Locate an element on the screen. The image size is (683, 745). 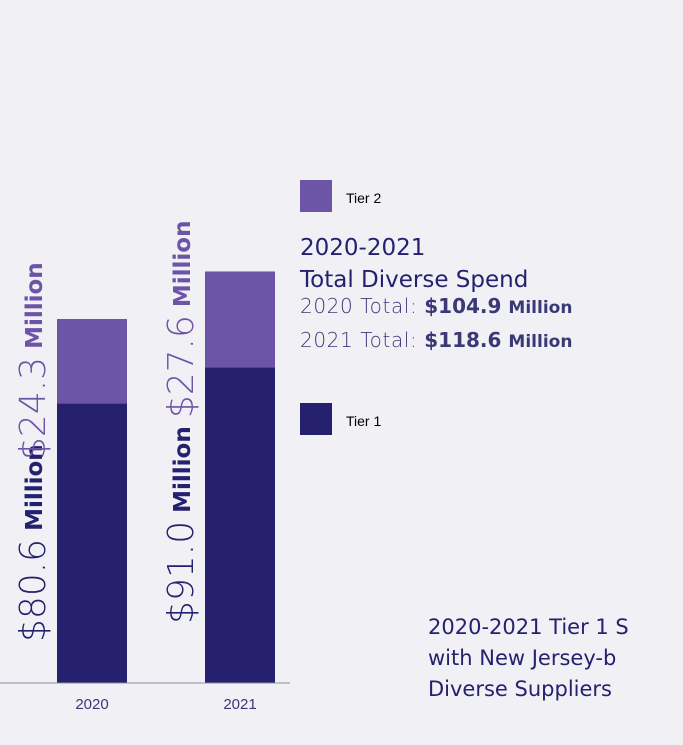
total-2021: 2021 Total: $118.6 Million is located at coordinates (436, 341).